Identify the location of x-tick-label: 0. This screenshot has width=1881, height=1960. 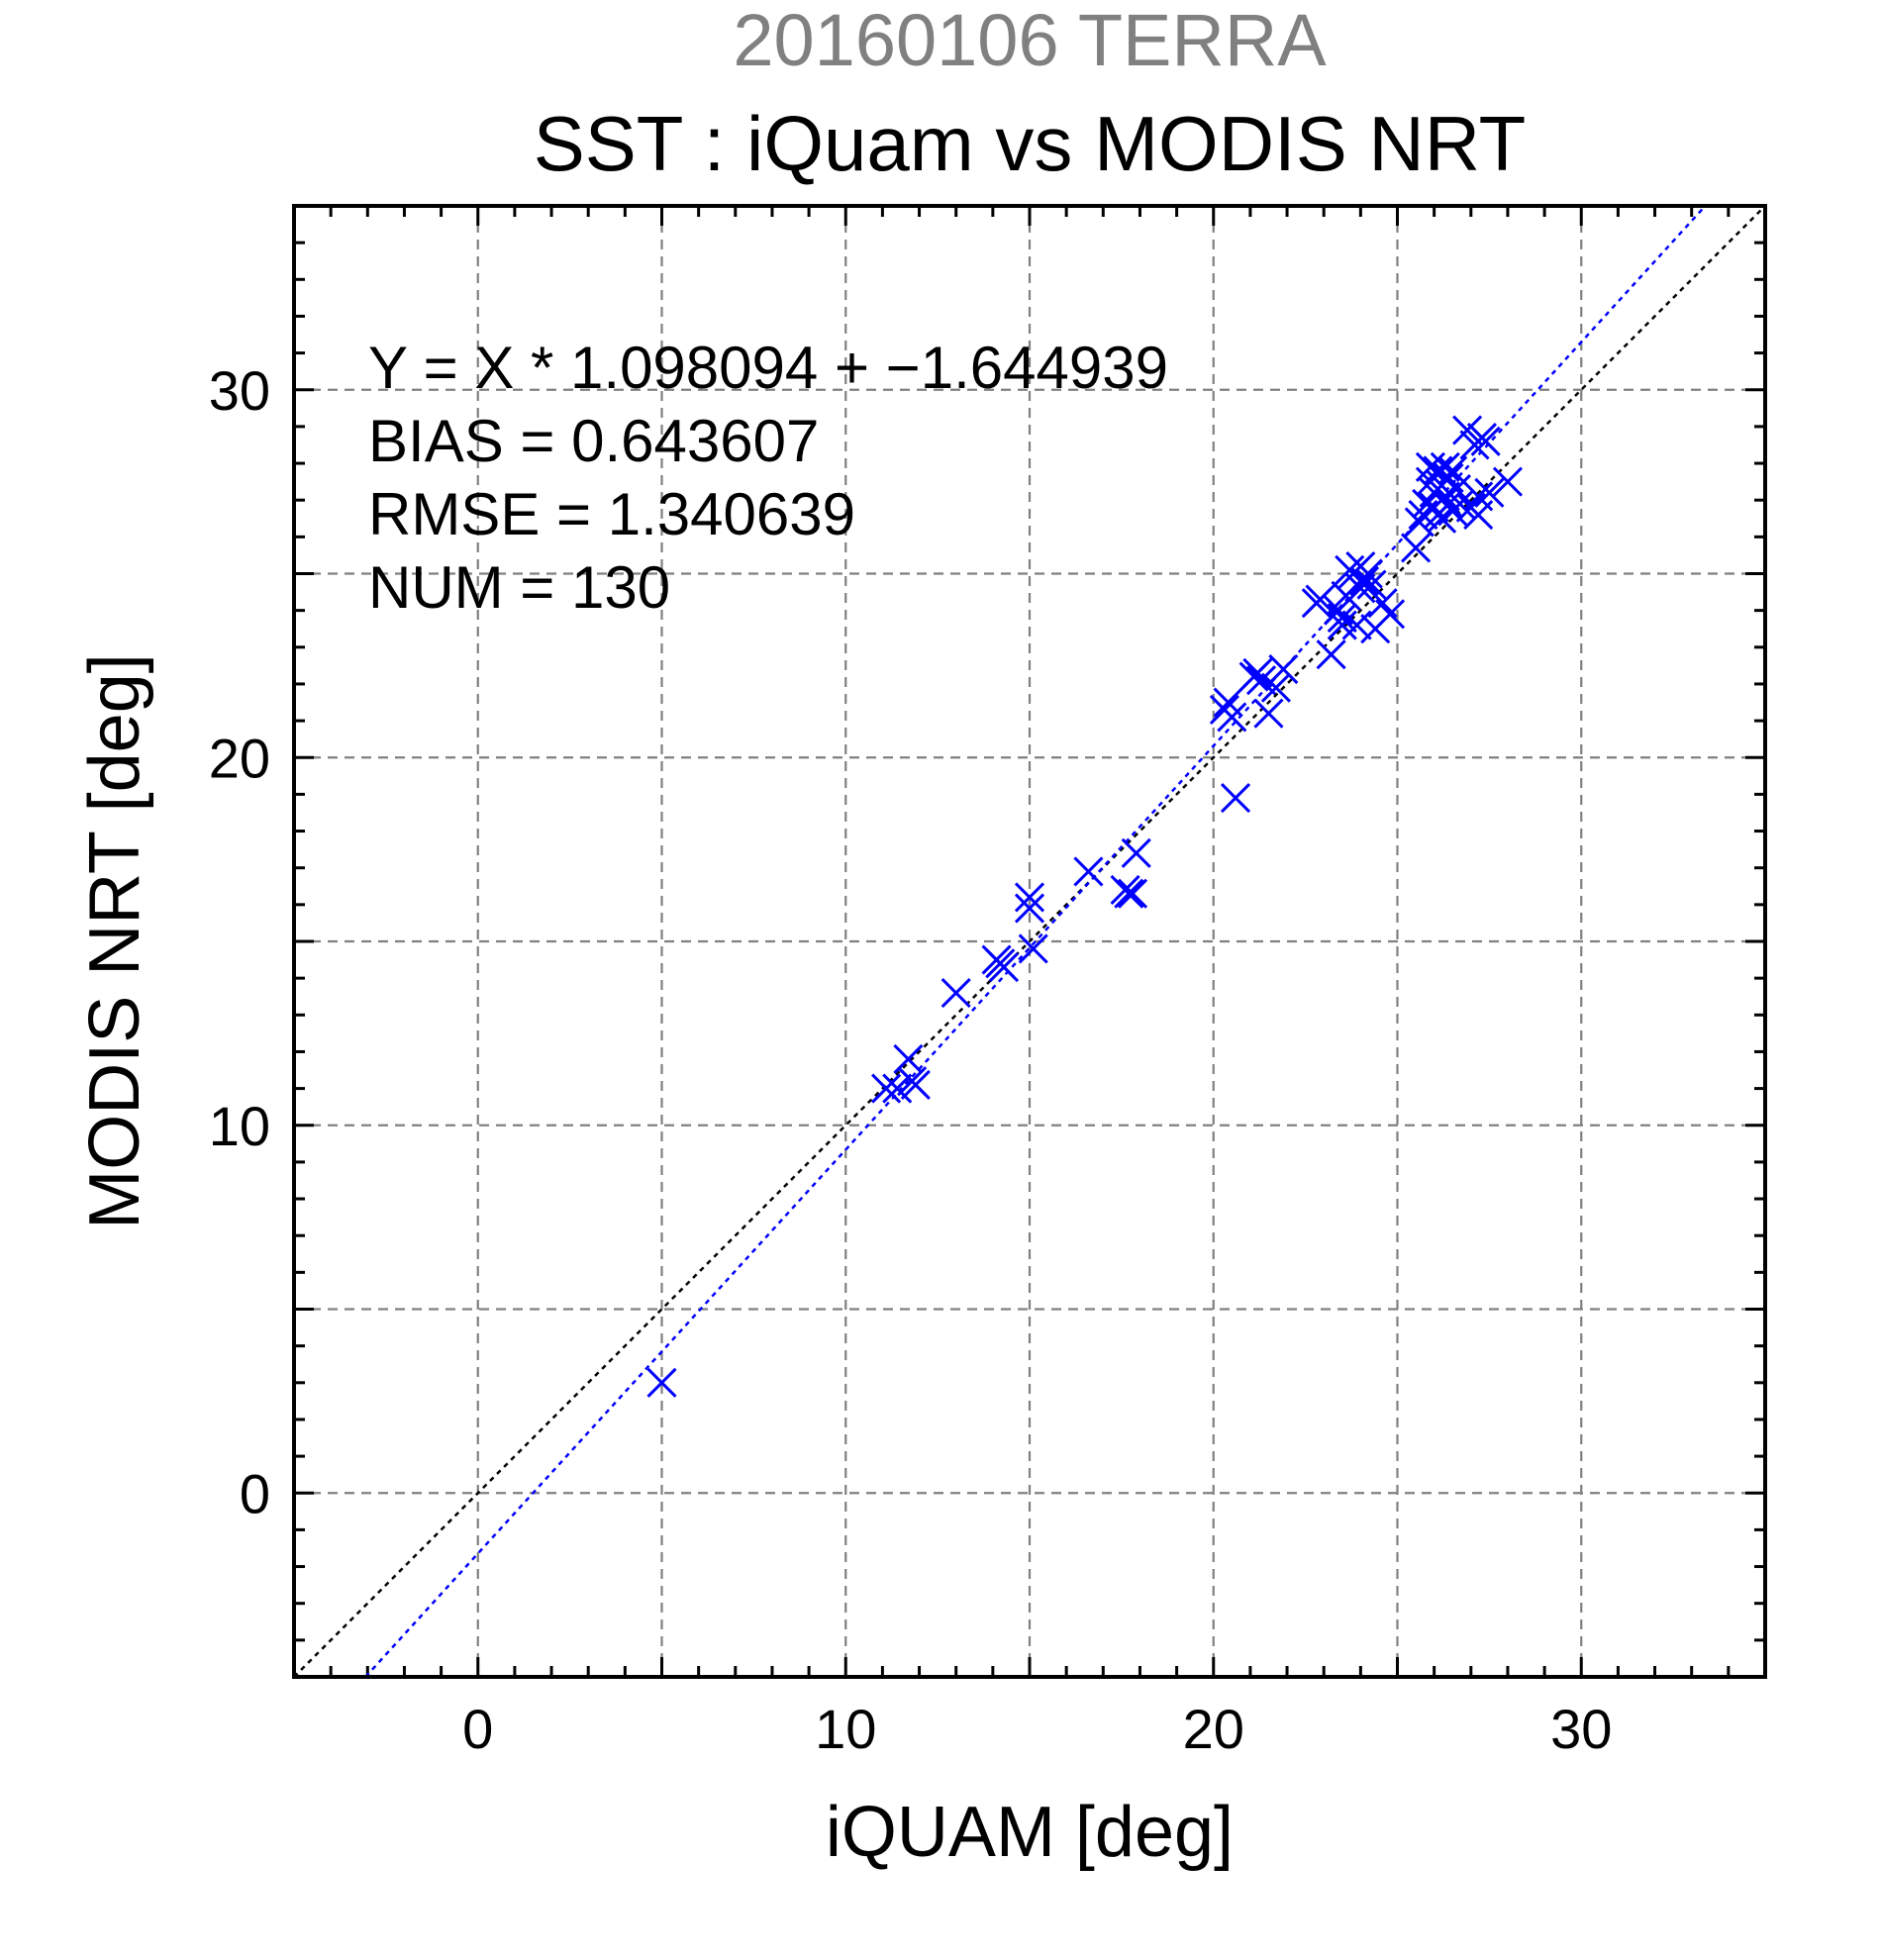
(477, 1729).